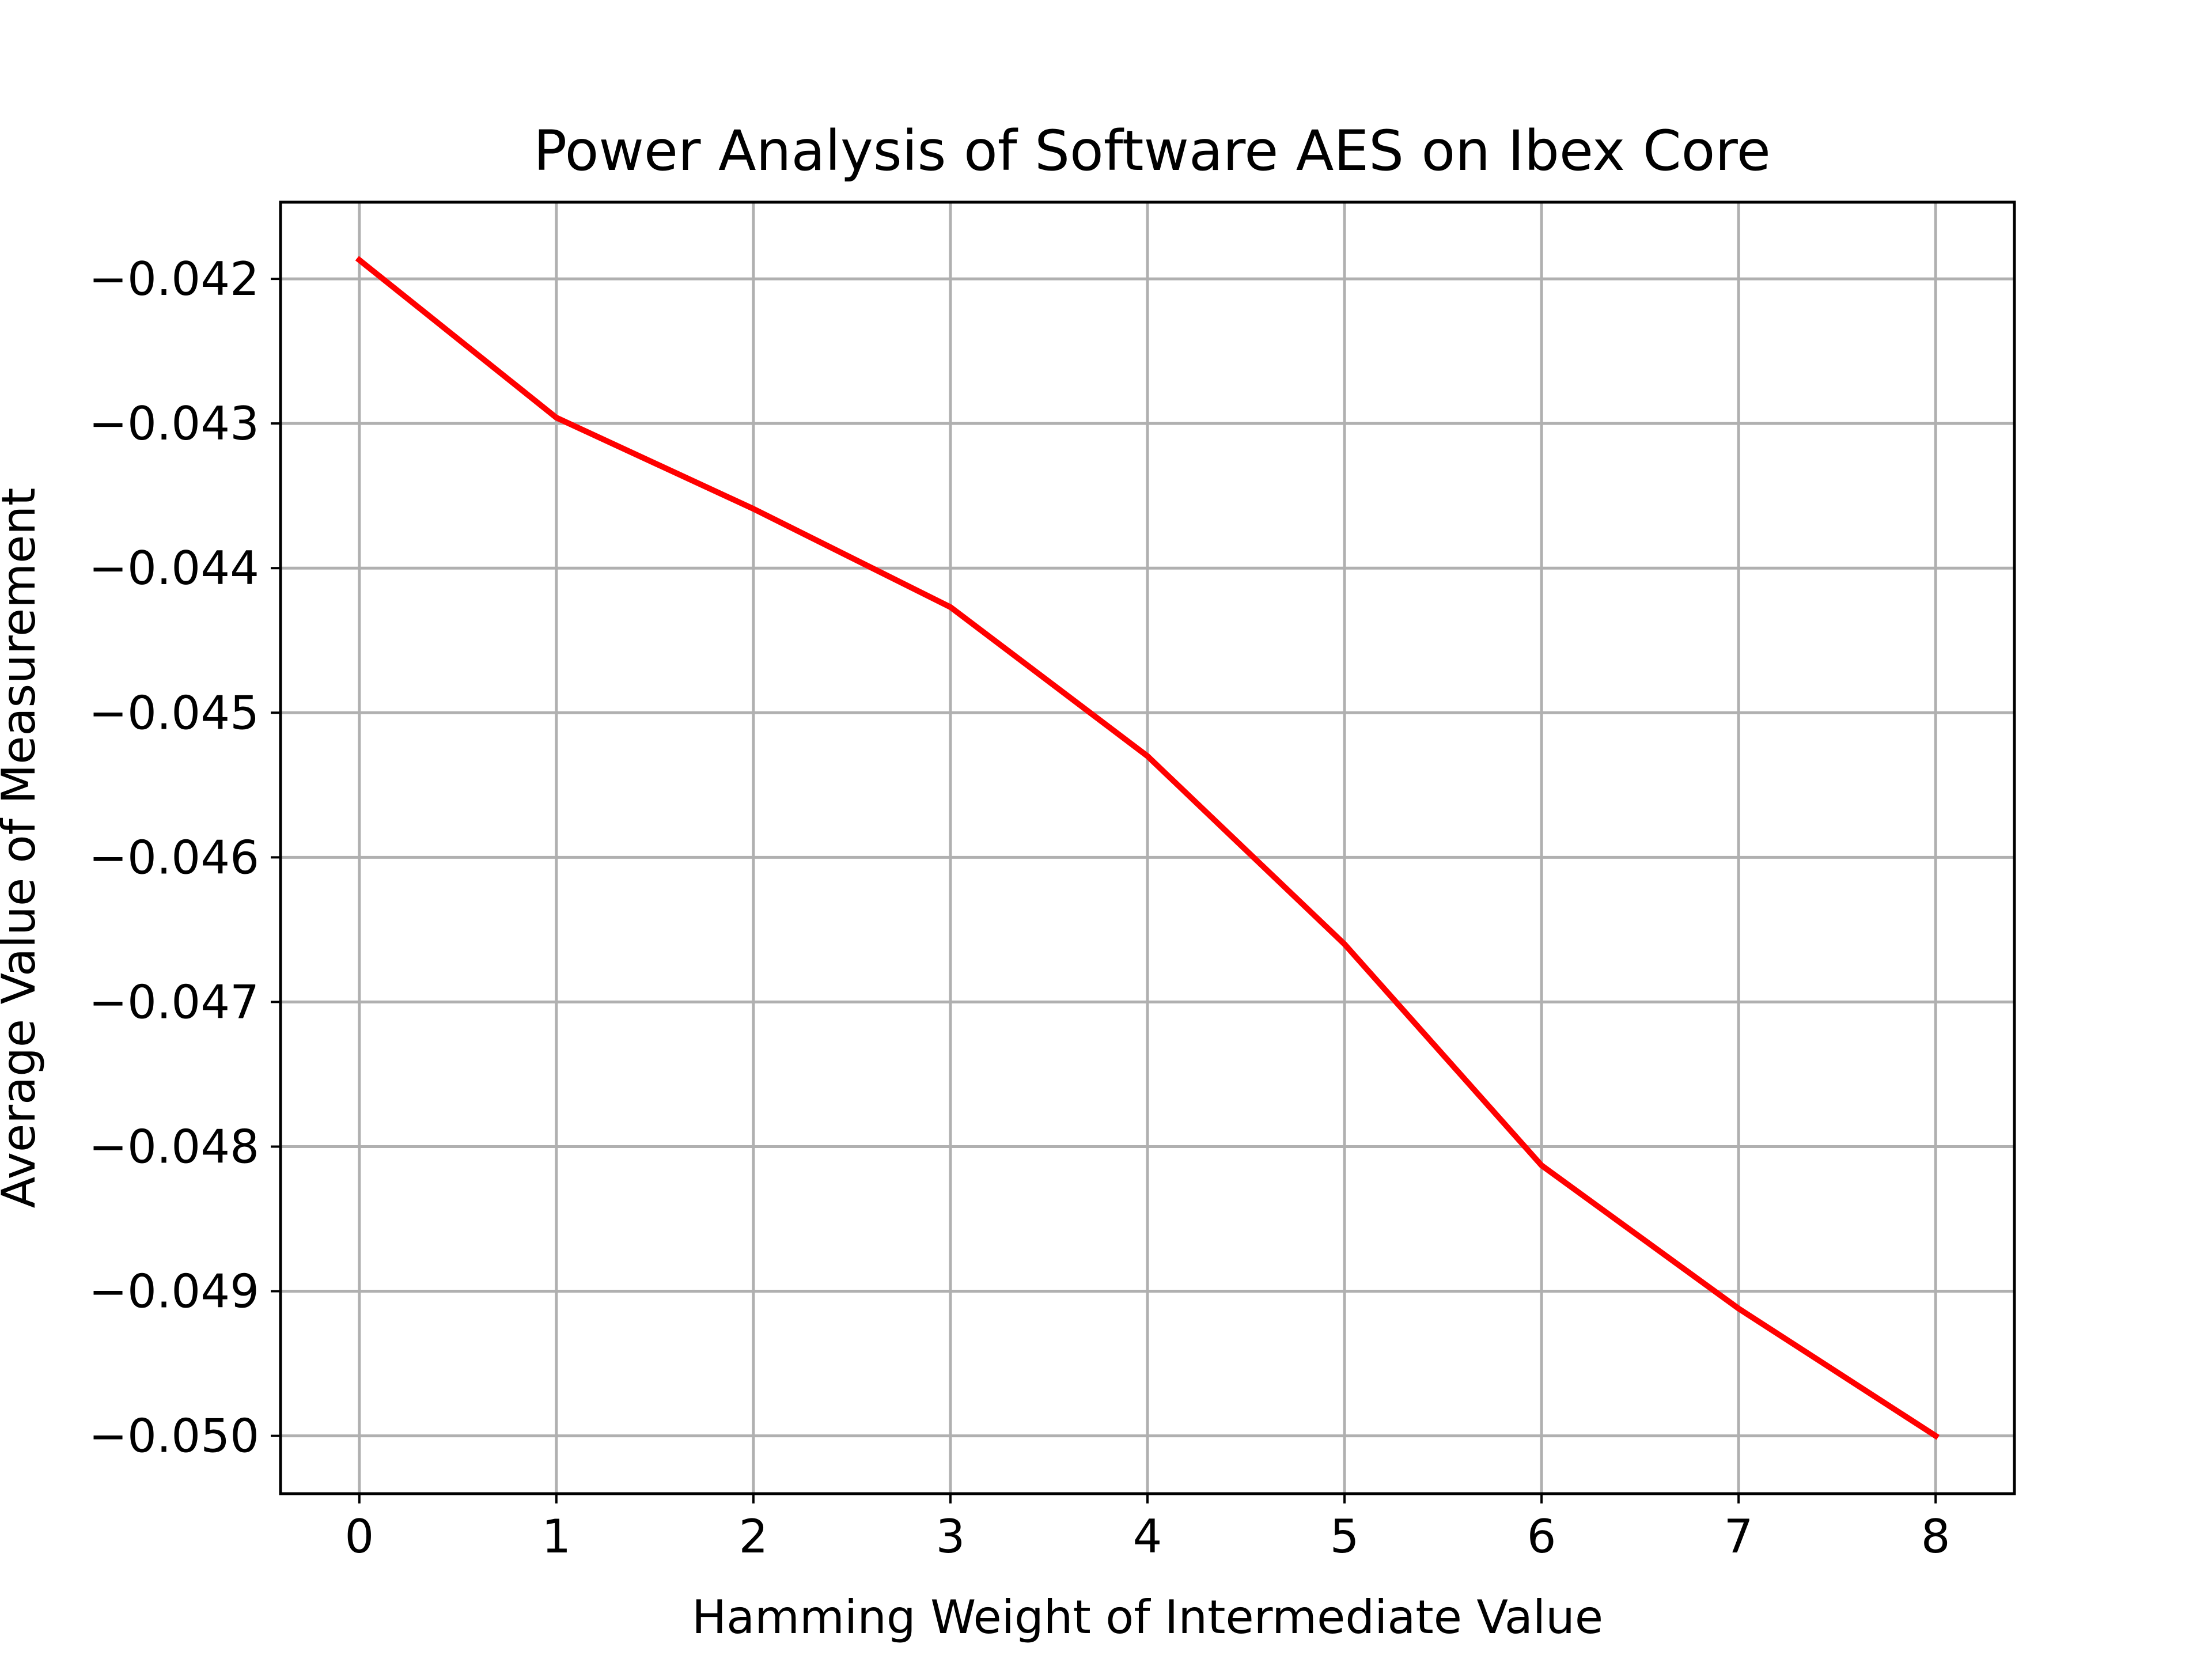 The image size is (2212, 1659). Describe the element at coordinates (1344, 1536) in the screenshot. I see `x-tick-label: 5` at that location.